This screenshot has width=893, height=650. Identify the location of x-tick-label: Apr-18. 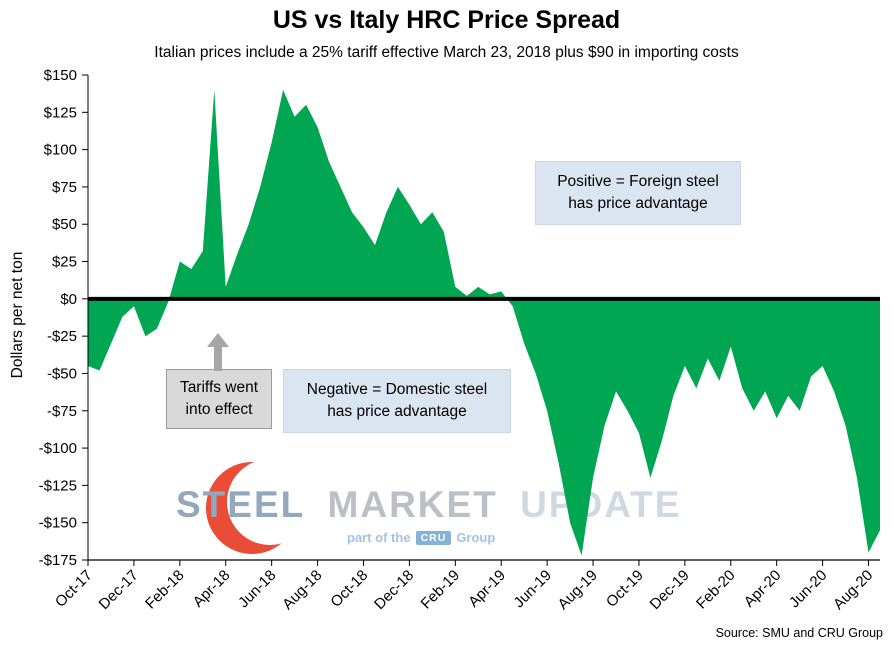
(212, 589).